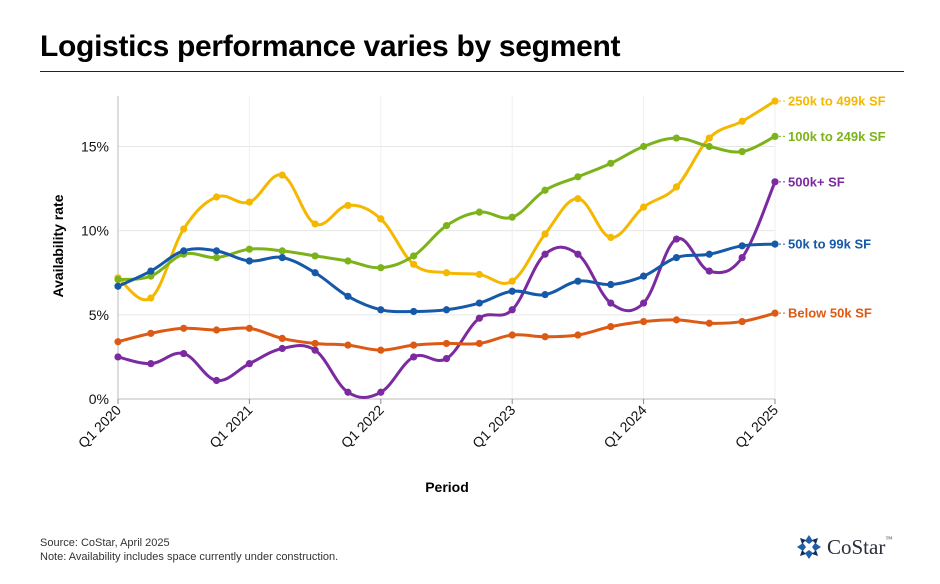 This screenshot has height=584, width=940. Describe the element at coordinates (105, 543) in the screenshot. I see `source-note: Source: CoStar, April 2025` at that location.